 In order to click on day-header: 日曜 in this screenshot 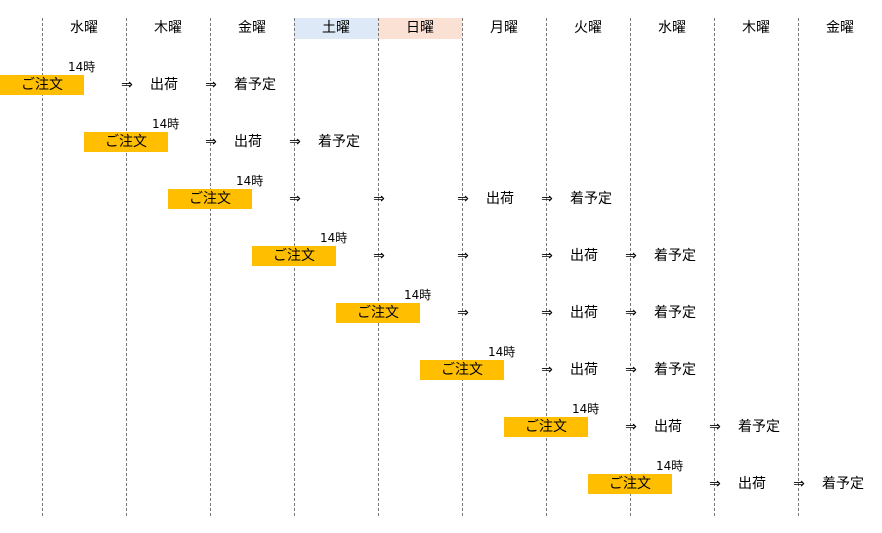, I will do `click(420, 28)`.